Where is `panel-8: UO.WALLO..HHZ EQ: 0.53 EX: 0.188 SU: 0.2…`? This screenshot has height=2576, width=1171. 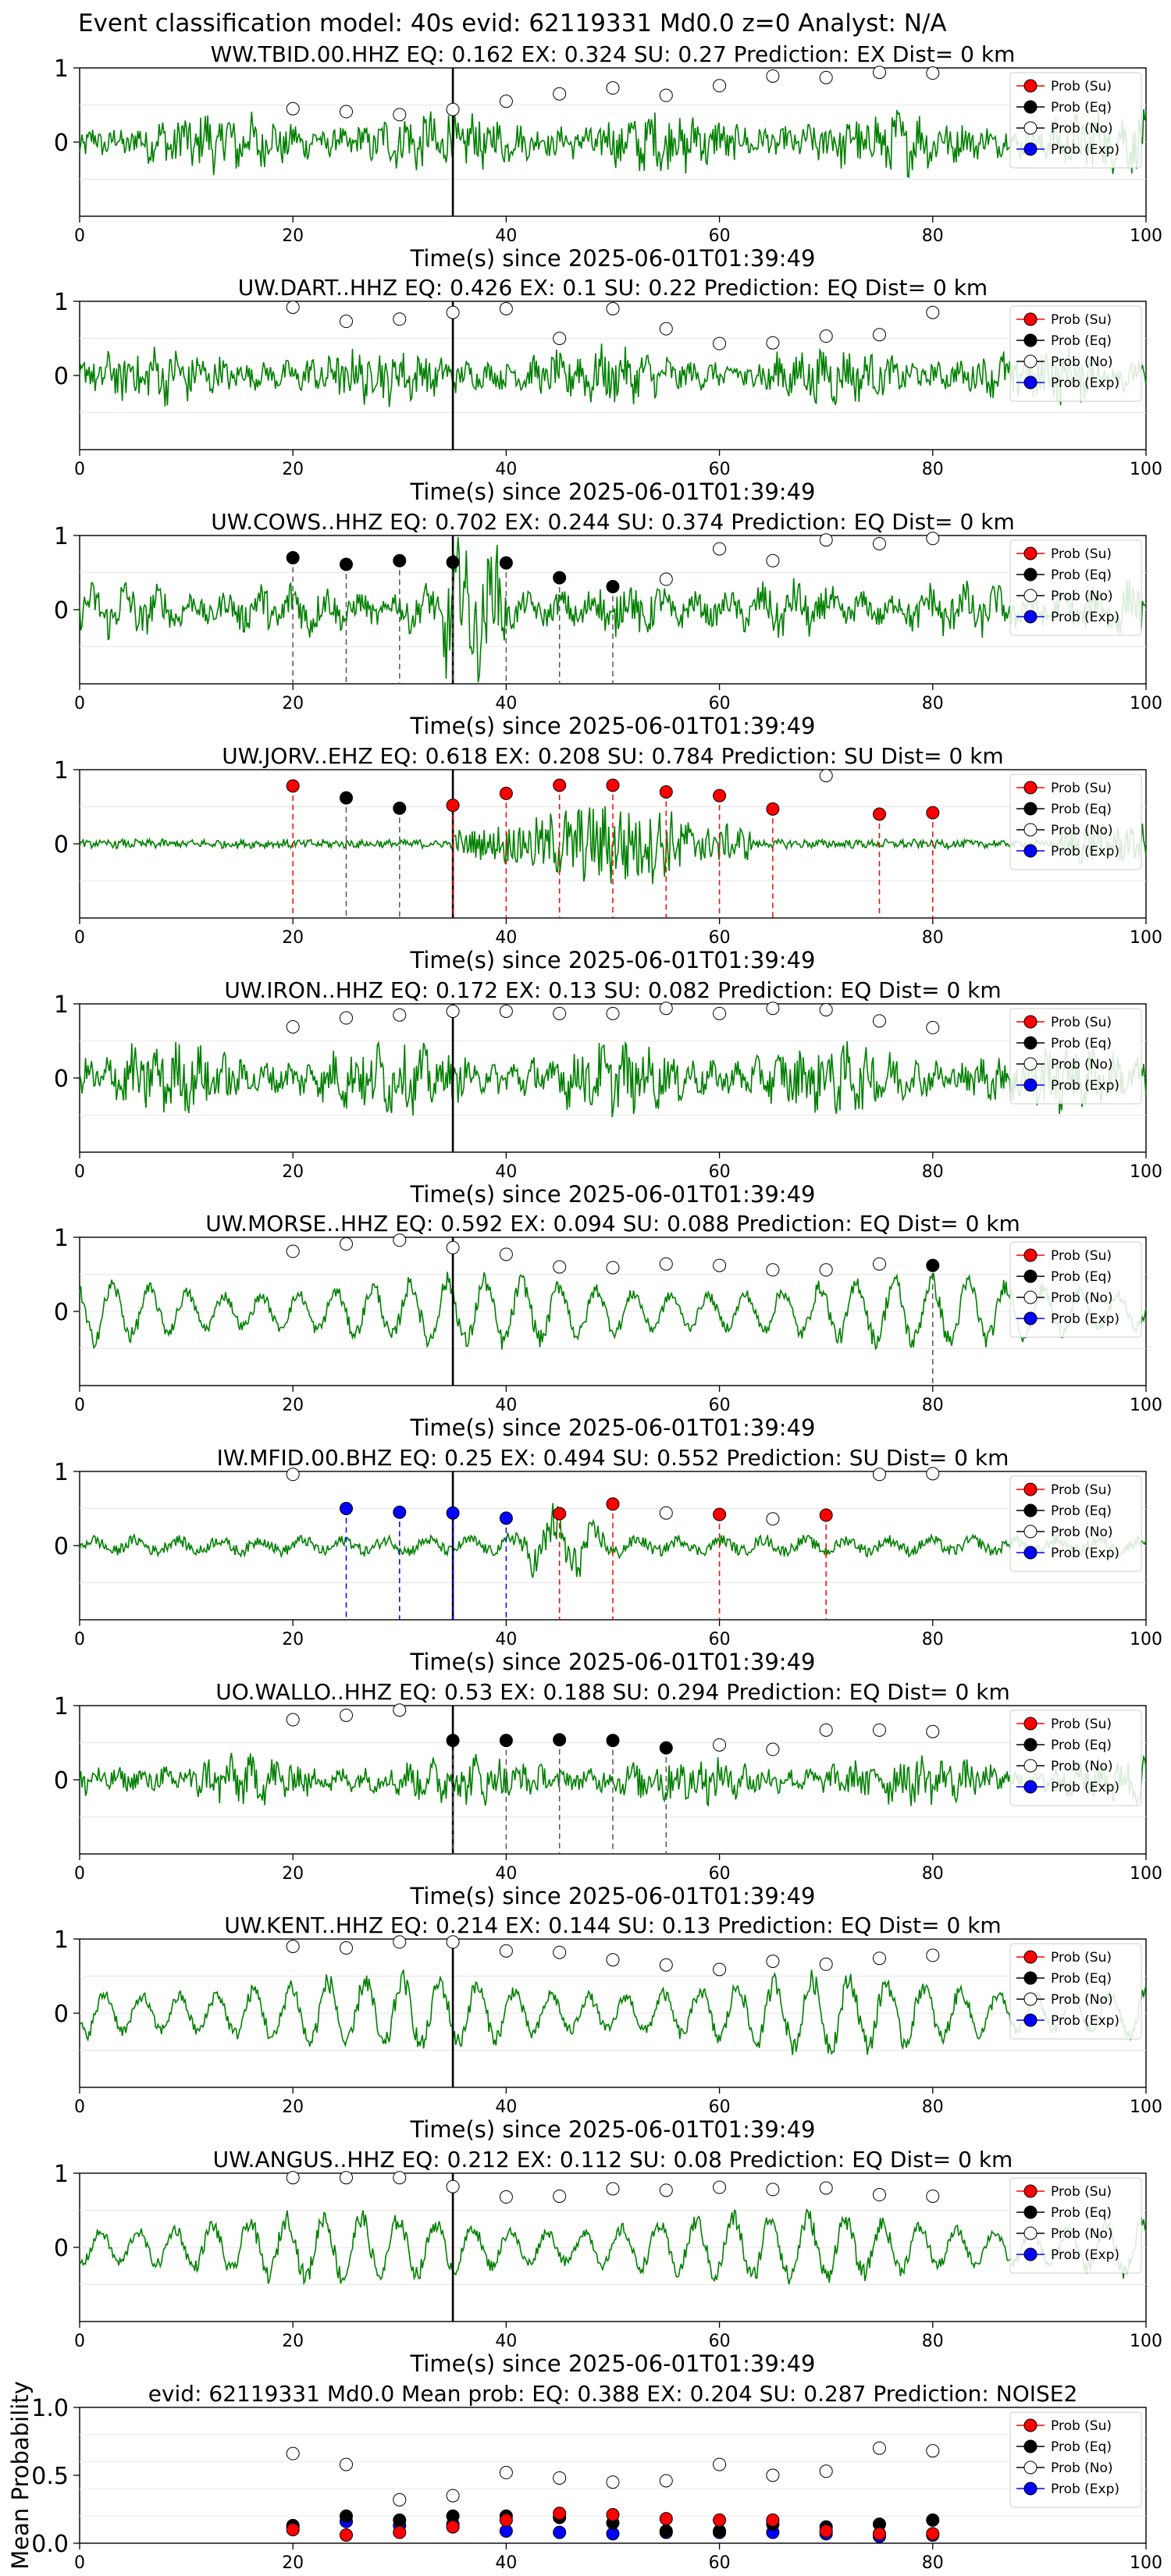
panel-8: UO.WALLO..HHZ EQ: 0.53 EX: 0.188 SU: 0.2… is located at coordinates (608, 1794).